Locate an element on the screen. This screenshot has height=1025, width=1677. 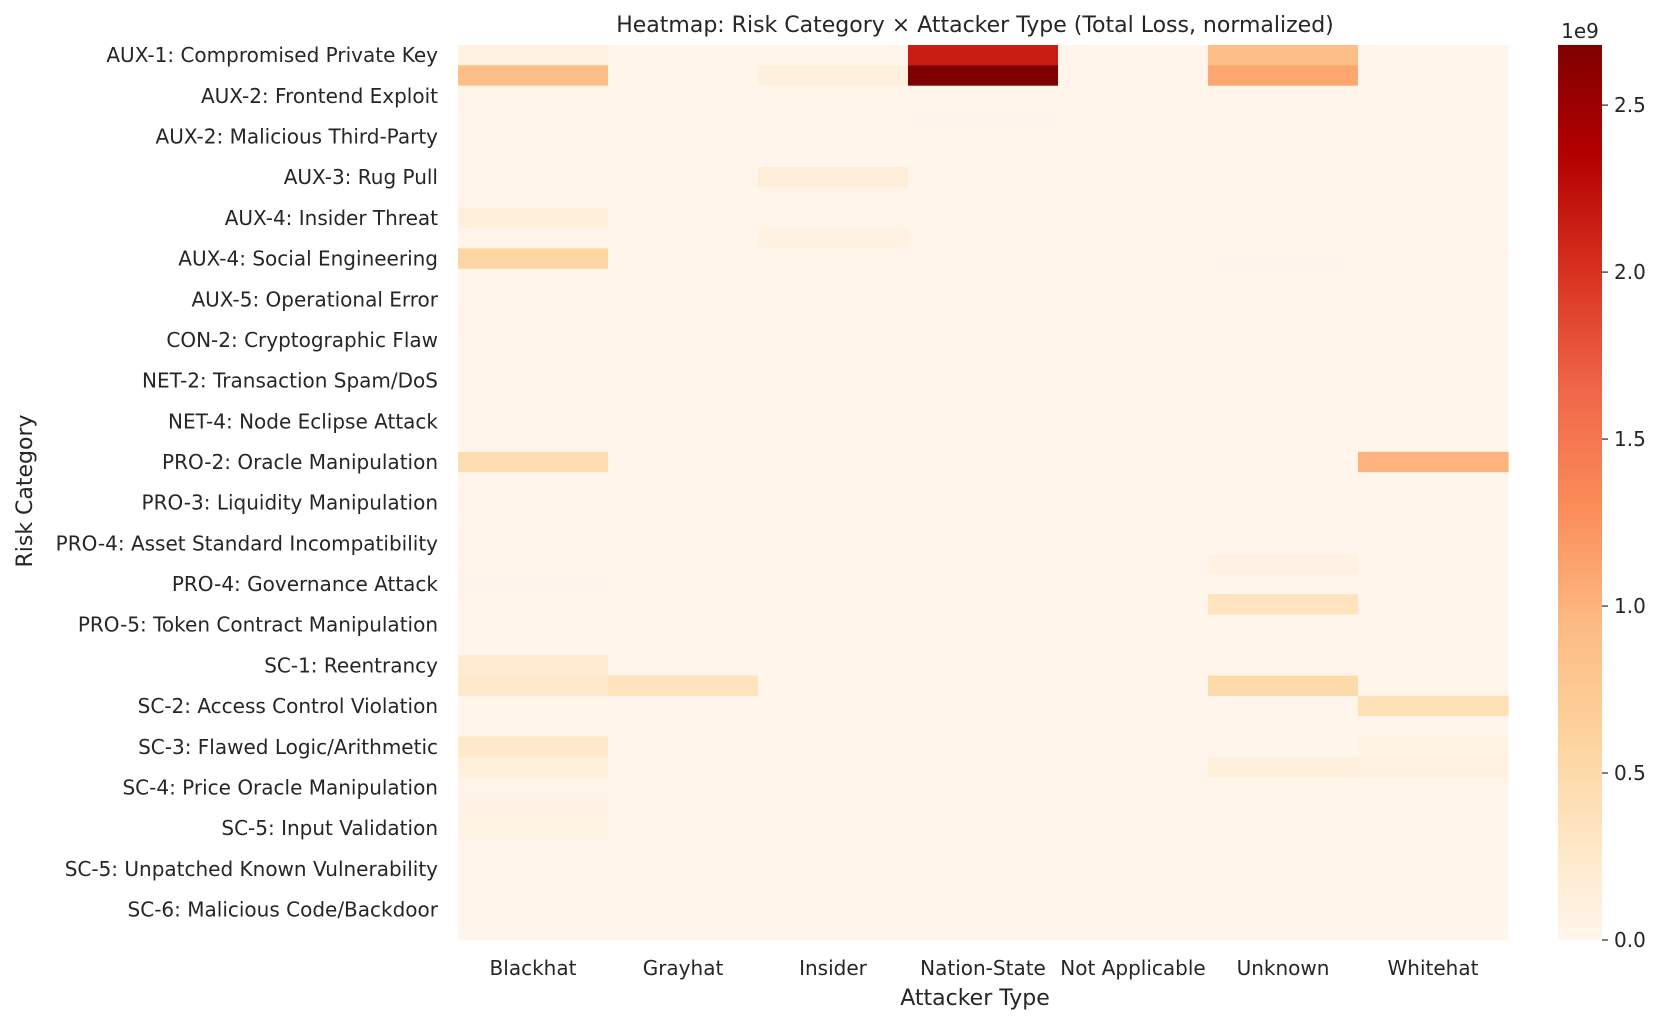
y-tick-label: PRO-3: Liquidity Manipulation is located at coordinates (290, 503).